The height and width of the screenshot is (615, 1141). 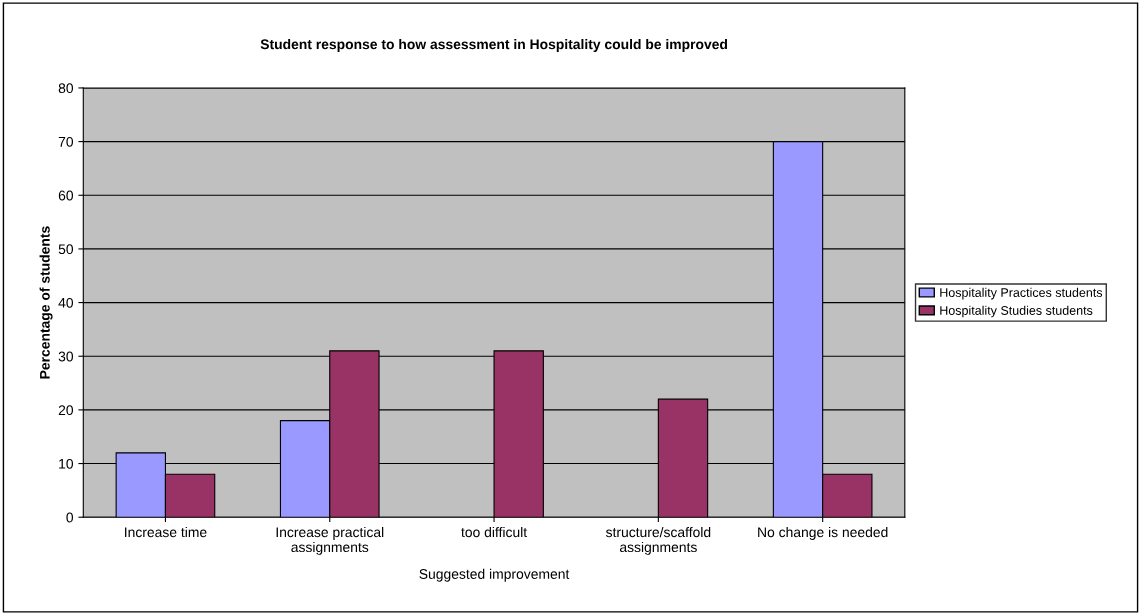 I want to click on x-axis-title: Suggested improvement, so click(x=494, y=575).